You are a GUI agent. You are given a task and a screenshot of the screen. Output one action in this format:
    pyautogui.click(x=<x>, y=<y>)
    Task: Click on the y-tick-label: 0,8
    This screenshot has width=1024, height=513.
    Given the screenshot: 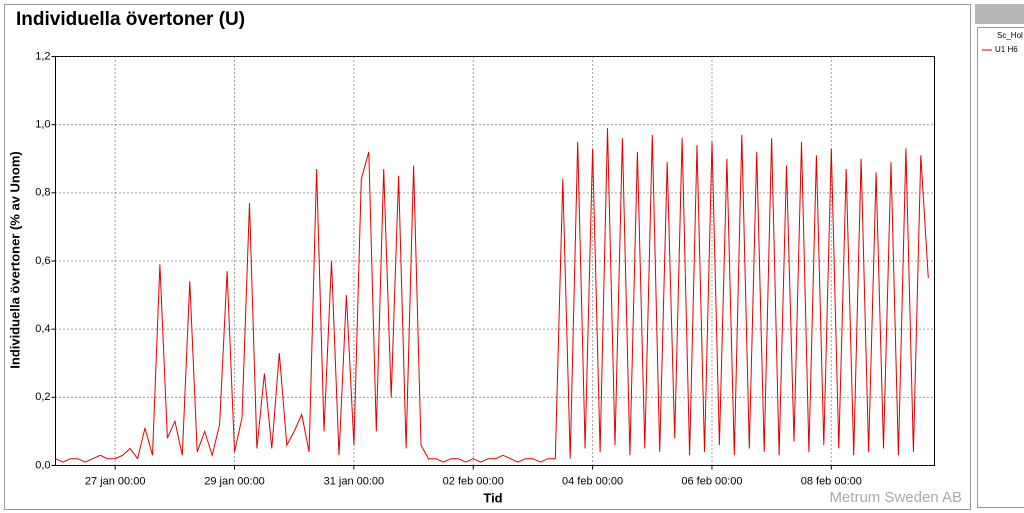 What is the action you would take?
    pyautogui.click(x=42, y=193)
    